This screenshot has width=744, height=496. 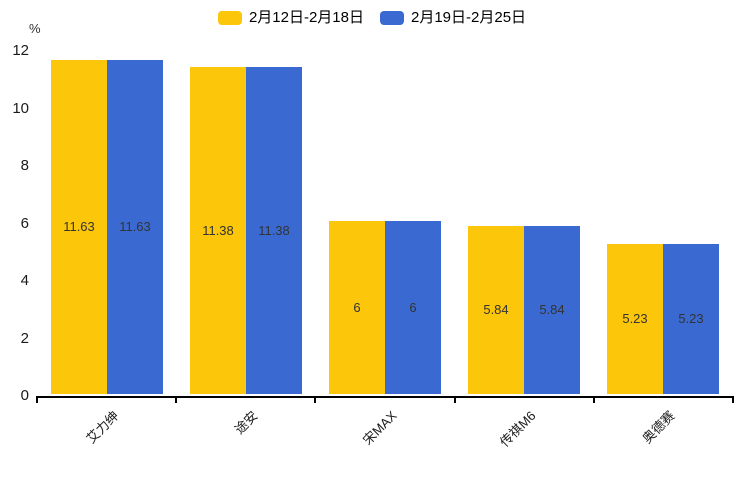 I want to click on x-axis-line, so click(x=385, y=397).